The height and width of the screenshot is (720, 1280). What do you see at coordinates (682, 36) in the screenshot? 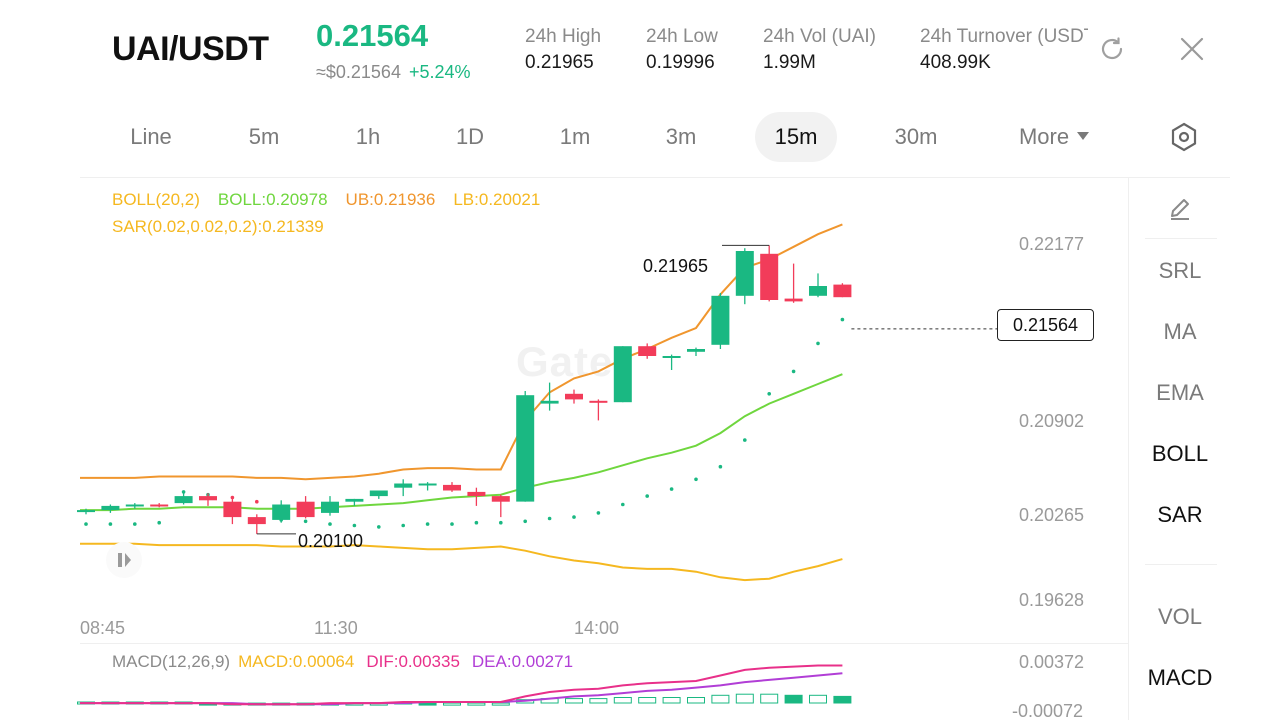
I see `stat-label: 24h Low` at bounding box center [682, 36].